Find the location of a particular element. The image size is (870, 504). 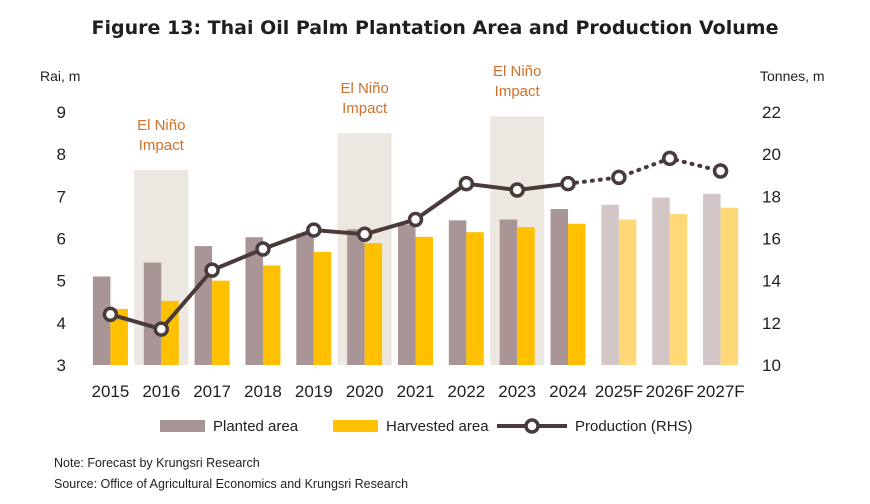

harvested-area-bar-2015 is located at coordinates (119, 336).